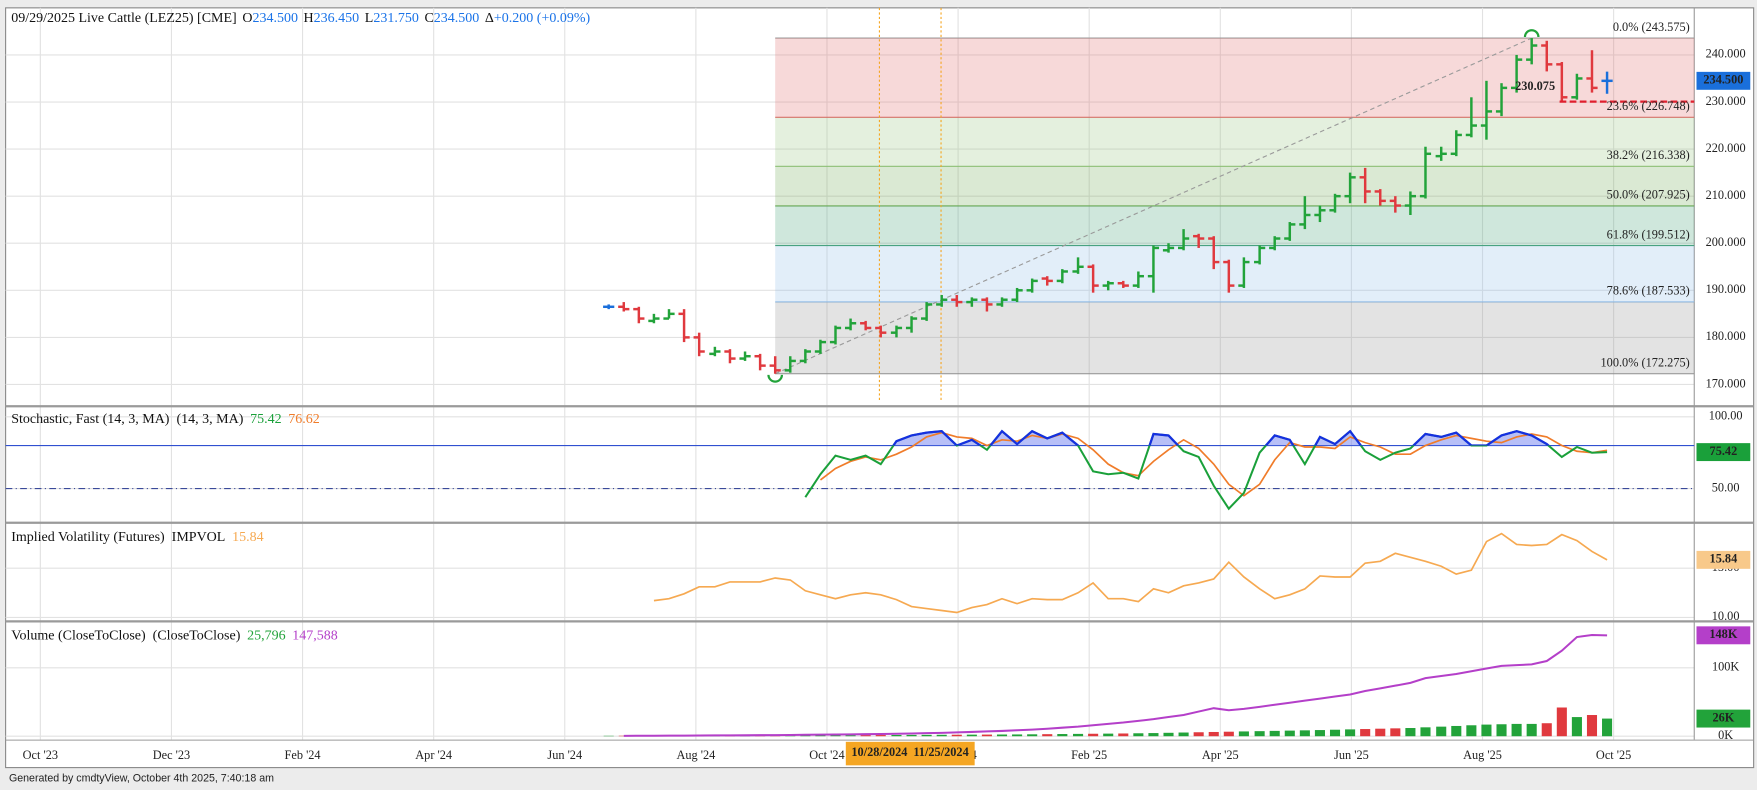 Image resolution: width=1757 pixels, height=790 pixels. What do you see at coordinates (564, 755) in the screenshot?
I see `x-tick-label: Jun '24` at bounding box center [564, 755].